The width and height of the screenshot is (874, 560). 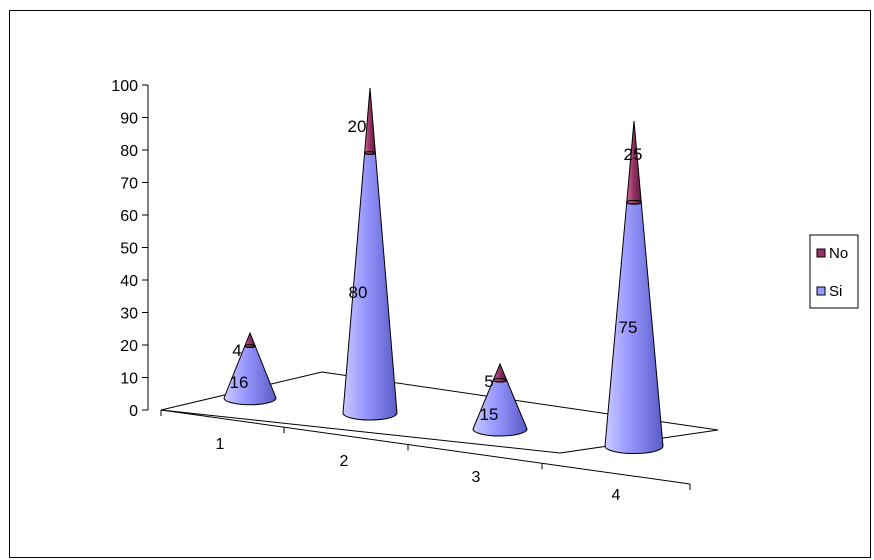 What do you see at coordinates (124, 86) in the screenshot?
I see `y-tick-label: 100` at bounding box center [124, 86].